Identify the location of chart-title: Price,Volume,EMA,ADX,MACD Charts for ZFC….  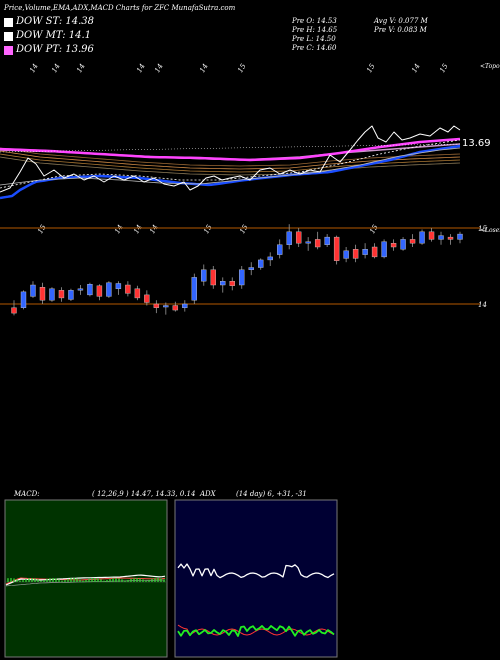
(120, 8).